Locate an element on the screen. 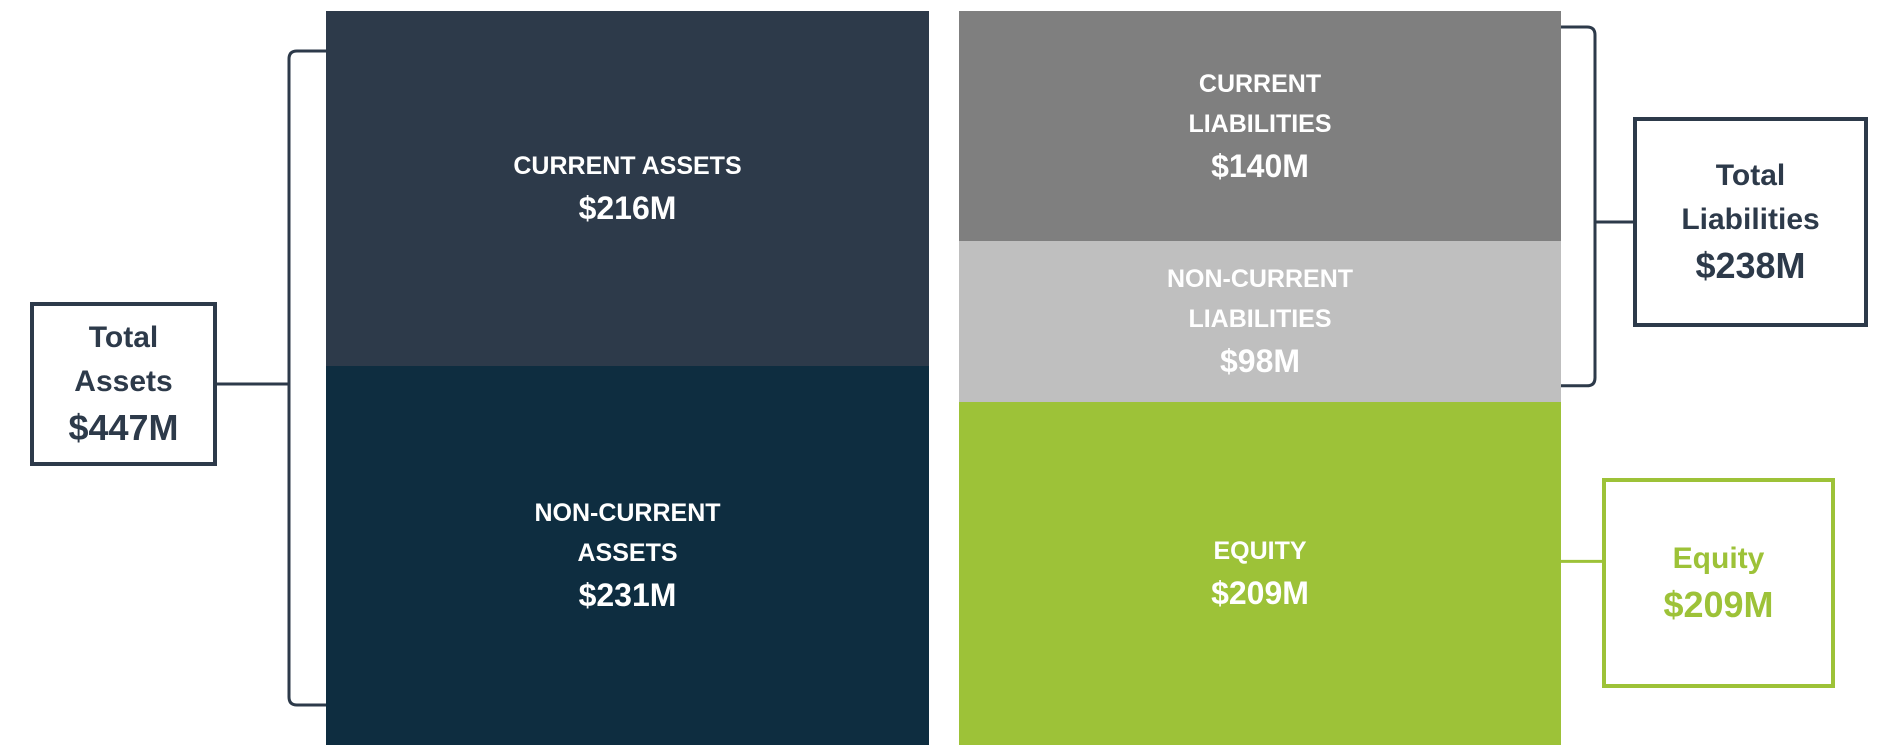 The width and height of the screenshot is (1887, 746). segment-label: CURRENT LIABILITIES is located at coordinates (1260, 103).